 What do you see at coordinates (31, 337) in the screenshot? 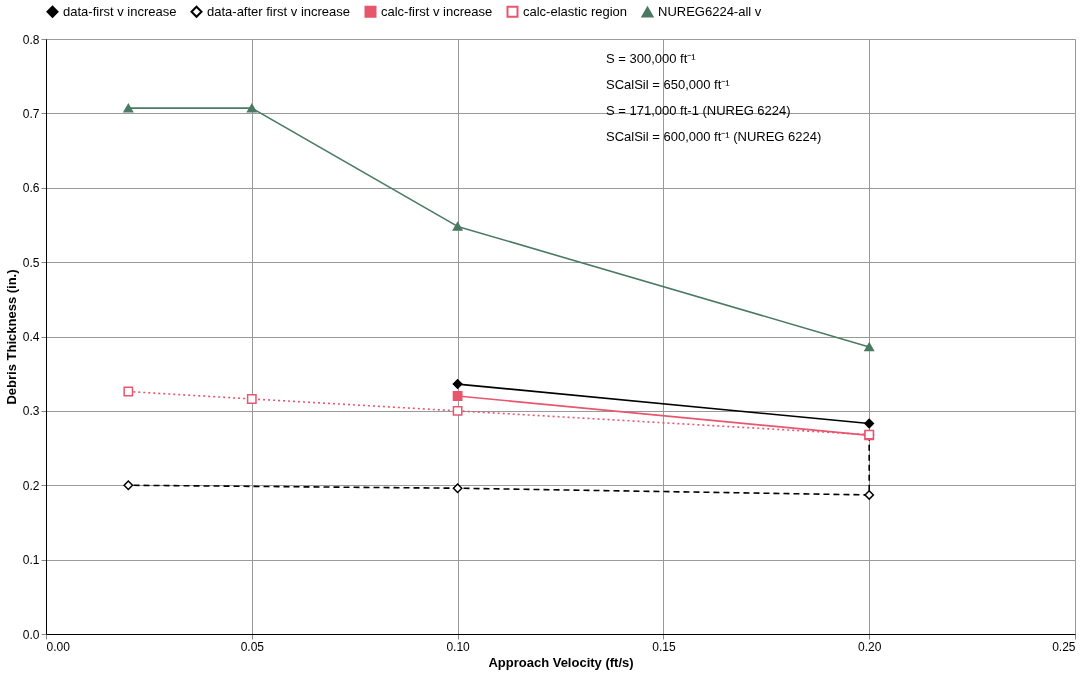
I see `y-tick-label: 0.4` at bounding box center [31, 337].